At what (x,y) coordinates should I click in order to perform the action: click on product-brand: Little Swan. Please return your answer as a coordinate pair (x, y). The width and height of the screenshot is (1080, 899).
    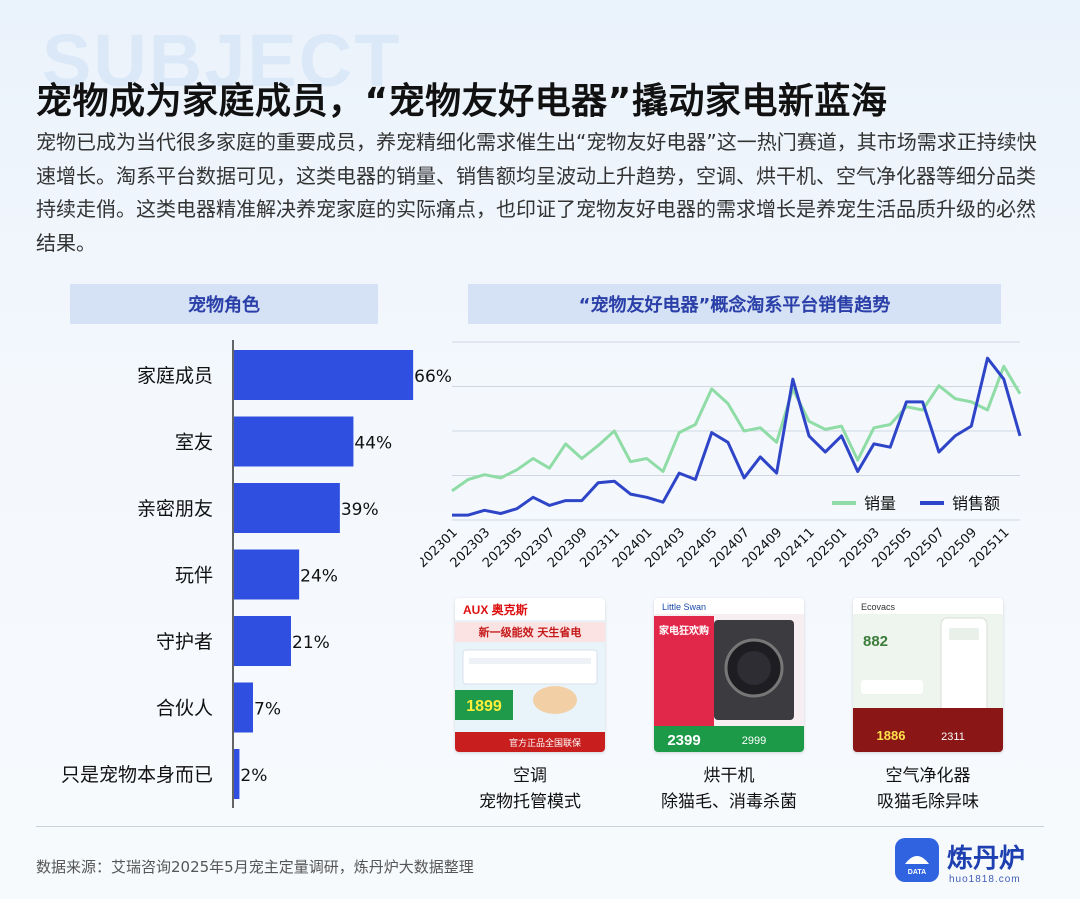
    Looking at the image, I should click on (684, 607).